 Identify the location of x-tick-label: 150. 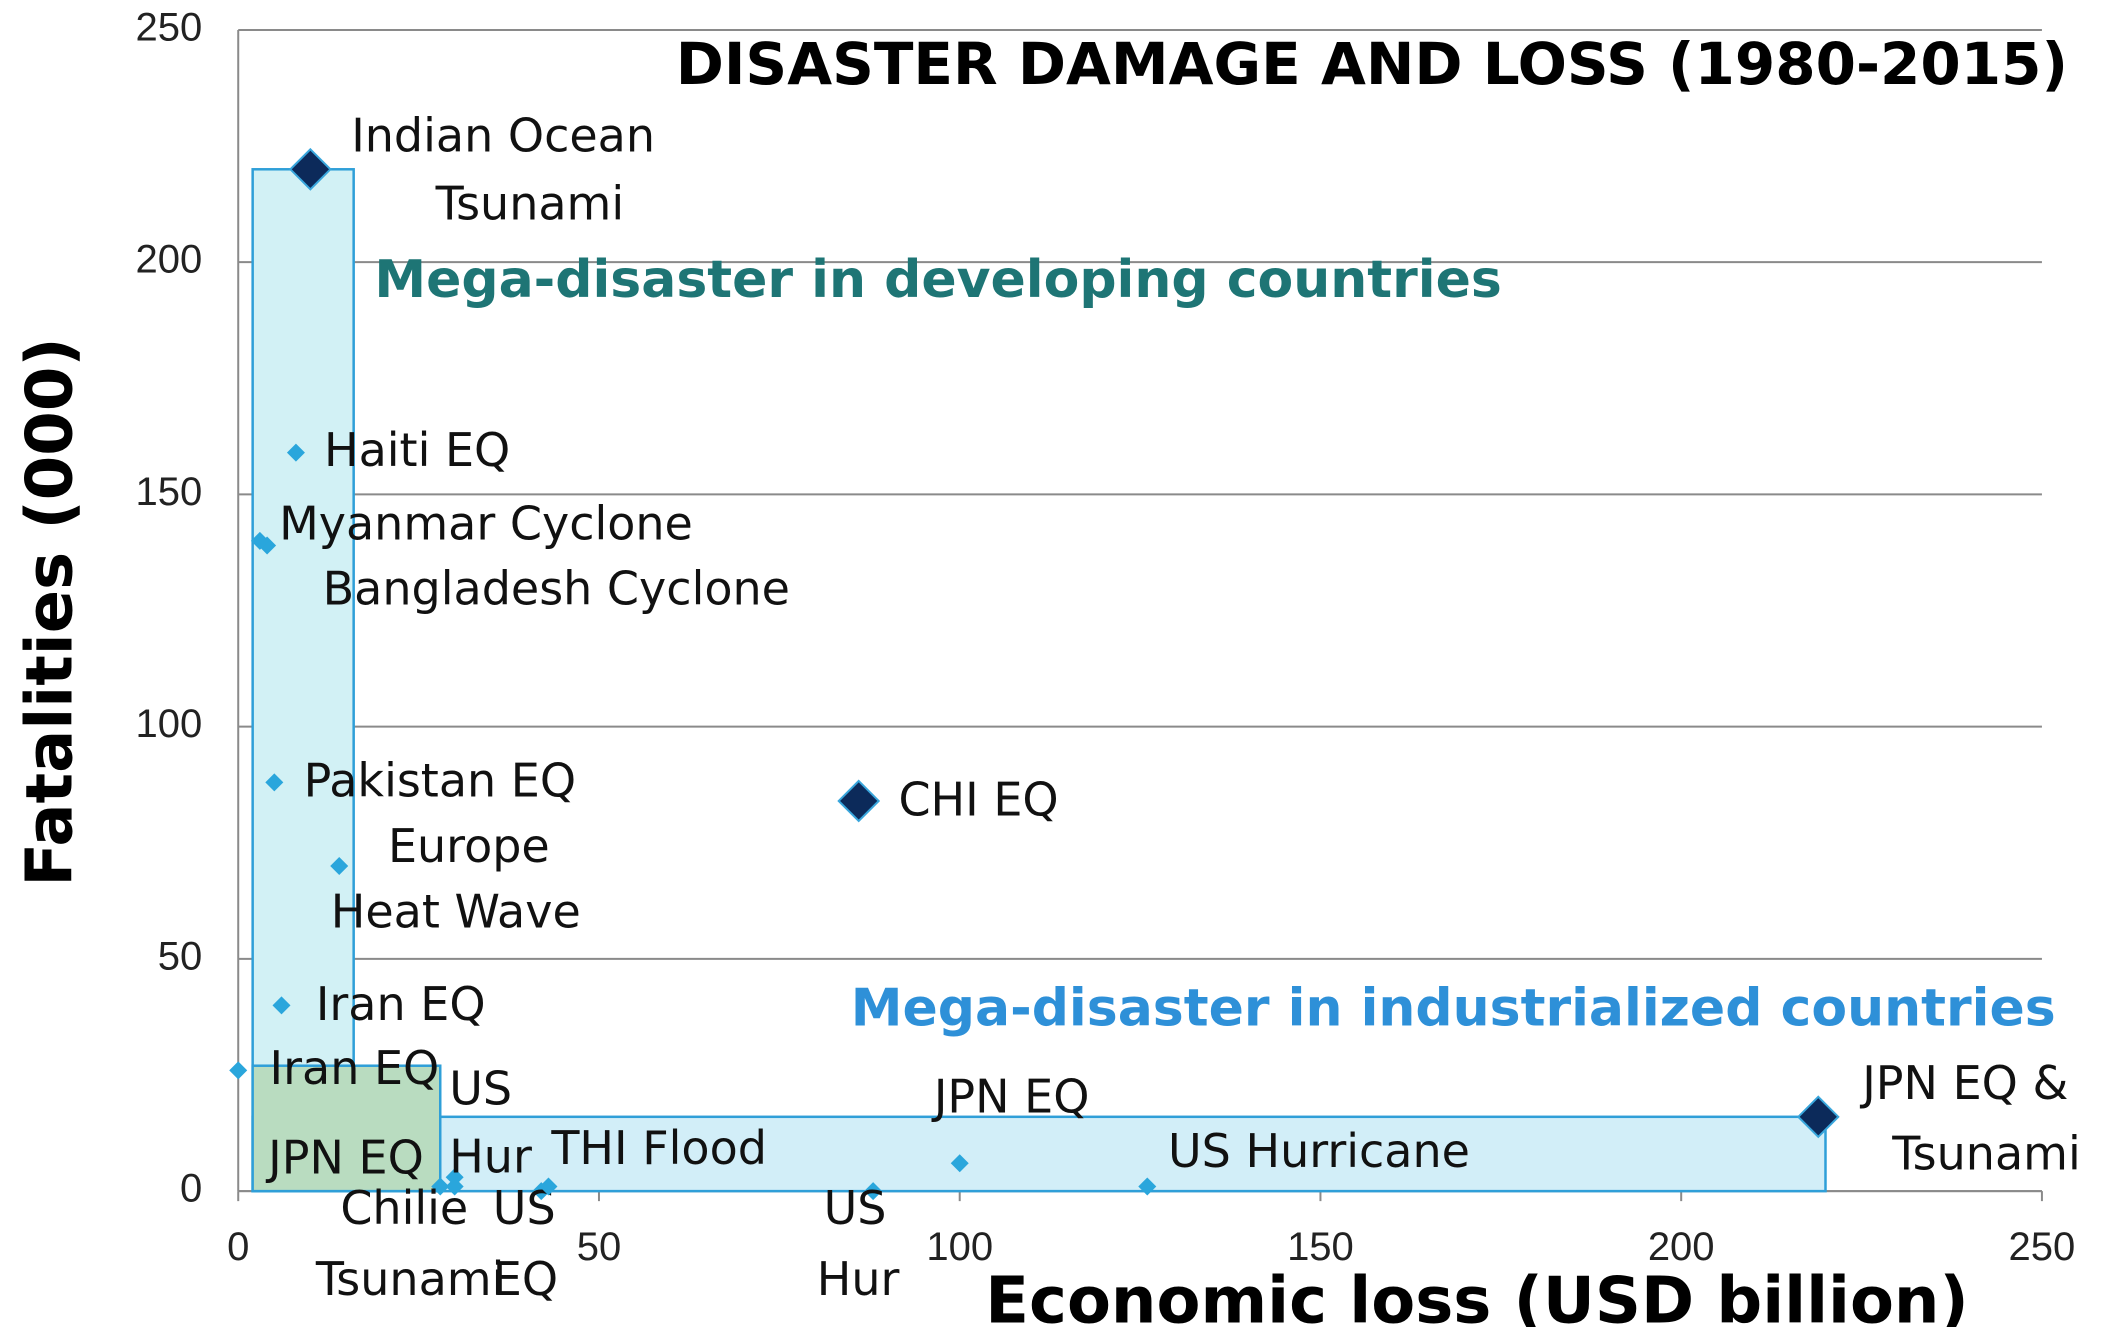
(1320, 1247).